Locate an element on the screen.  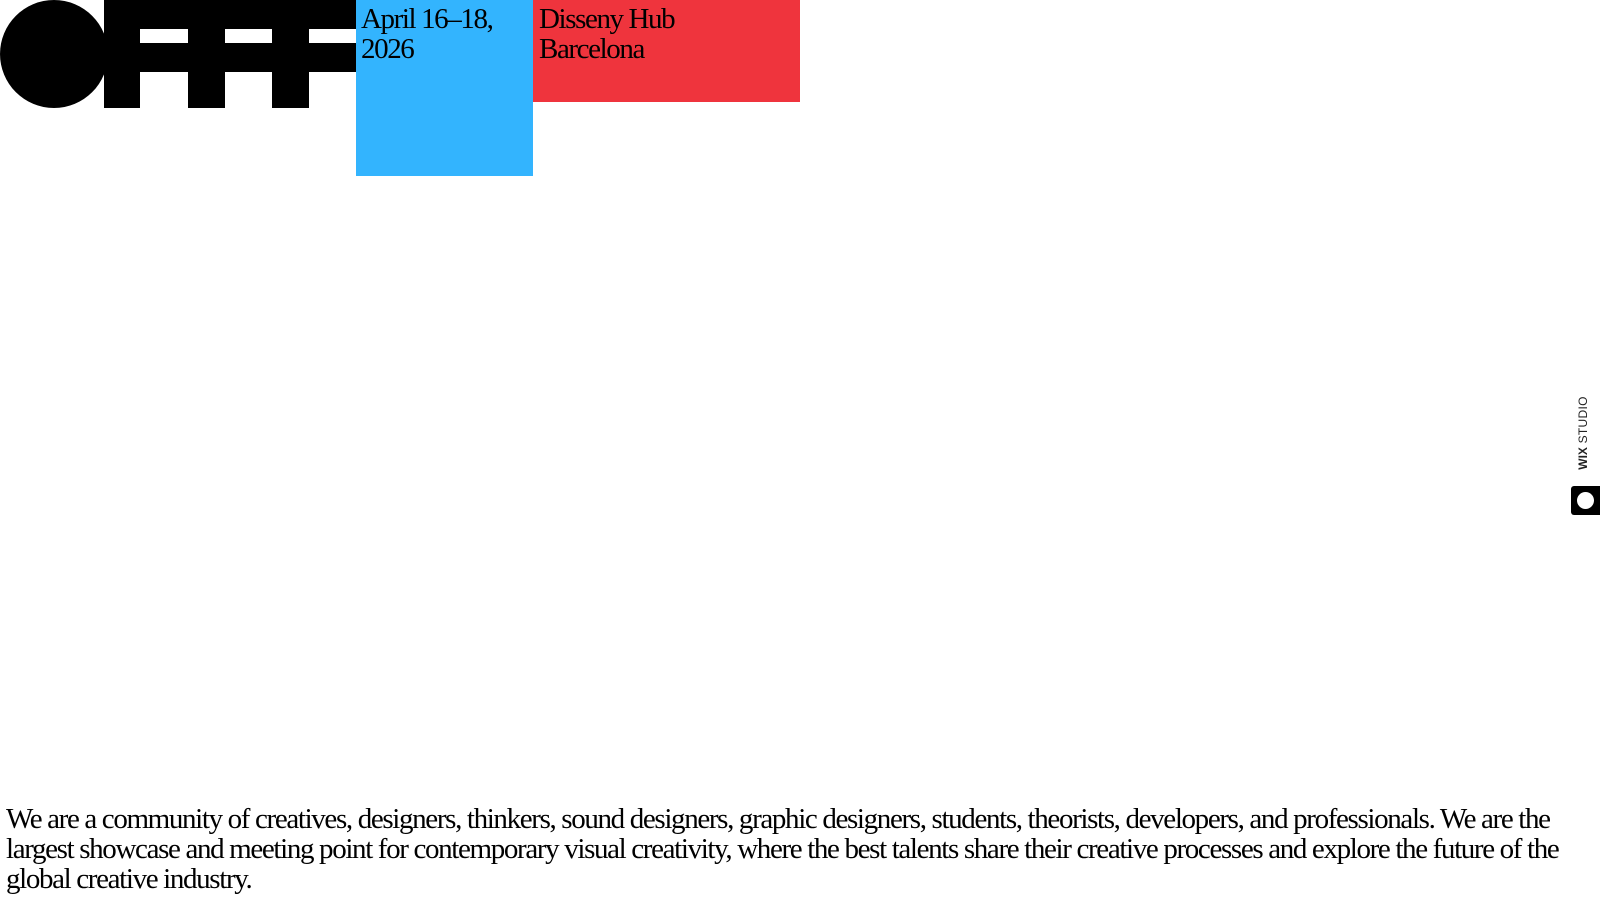
wix-studio-badge: WIX STUDIO is located at coordinates (1583, 453).